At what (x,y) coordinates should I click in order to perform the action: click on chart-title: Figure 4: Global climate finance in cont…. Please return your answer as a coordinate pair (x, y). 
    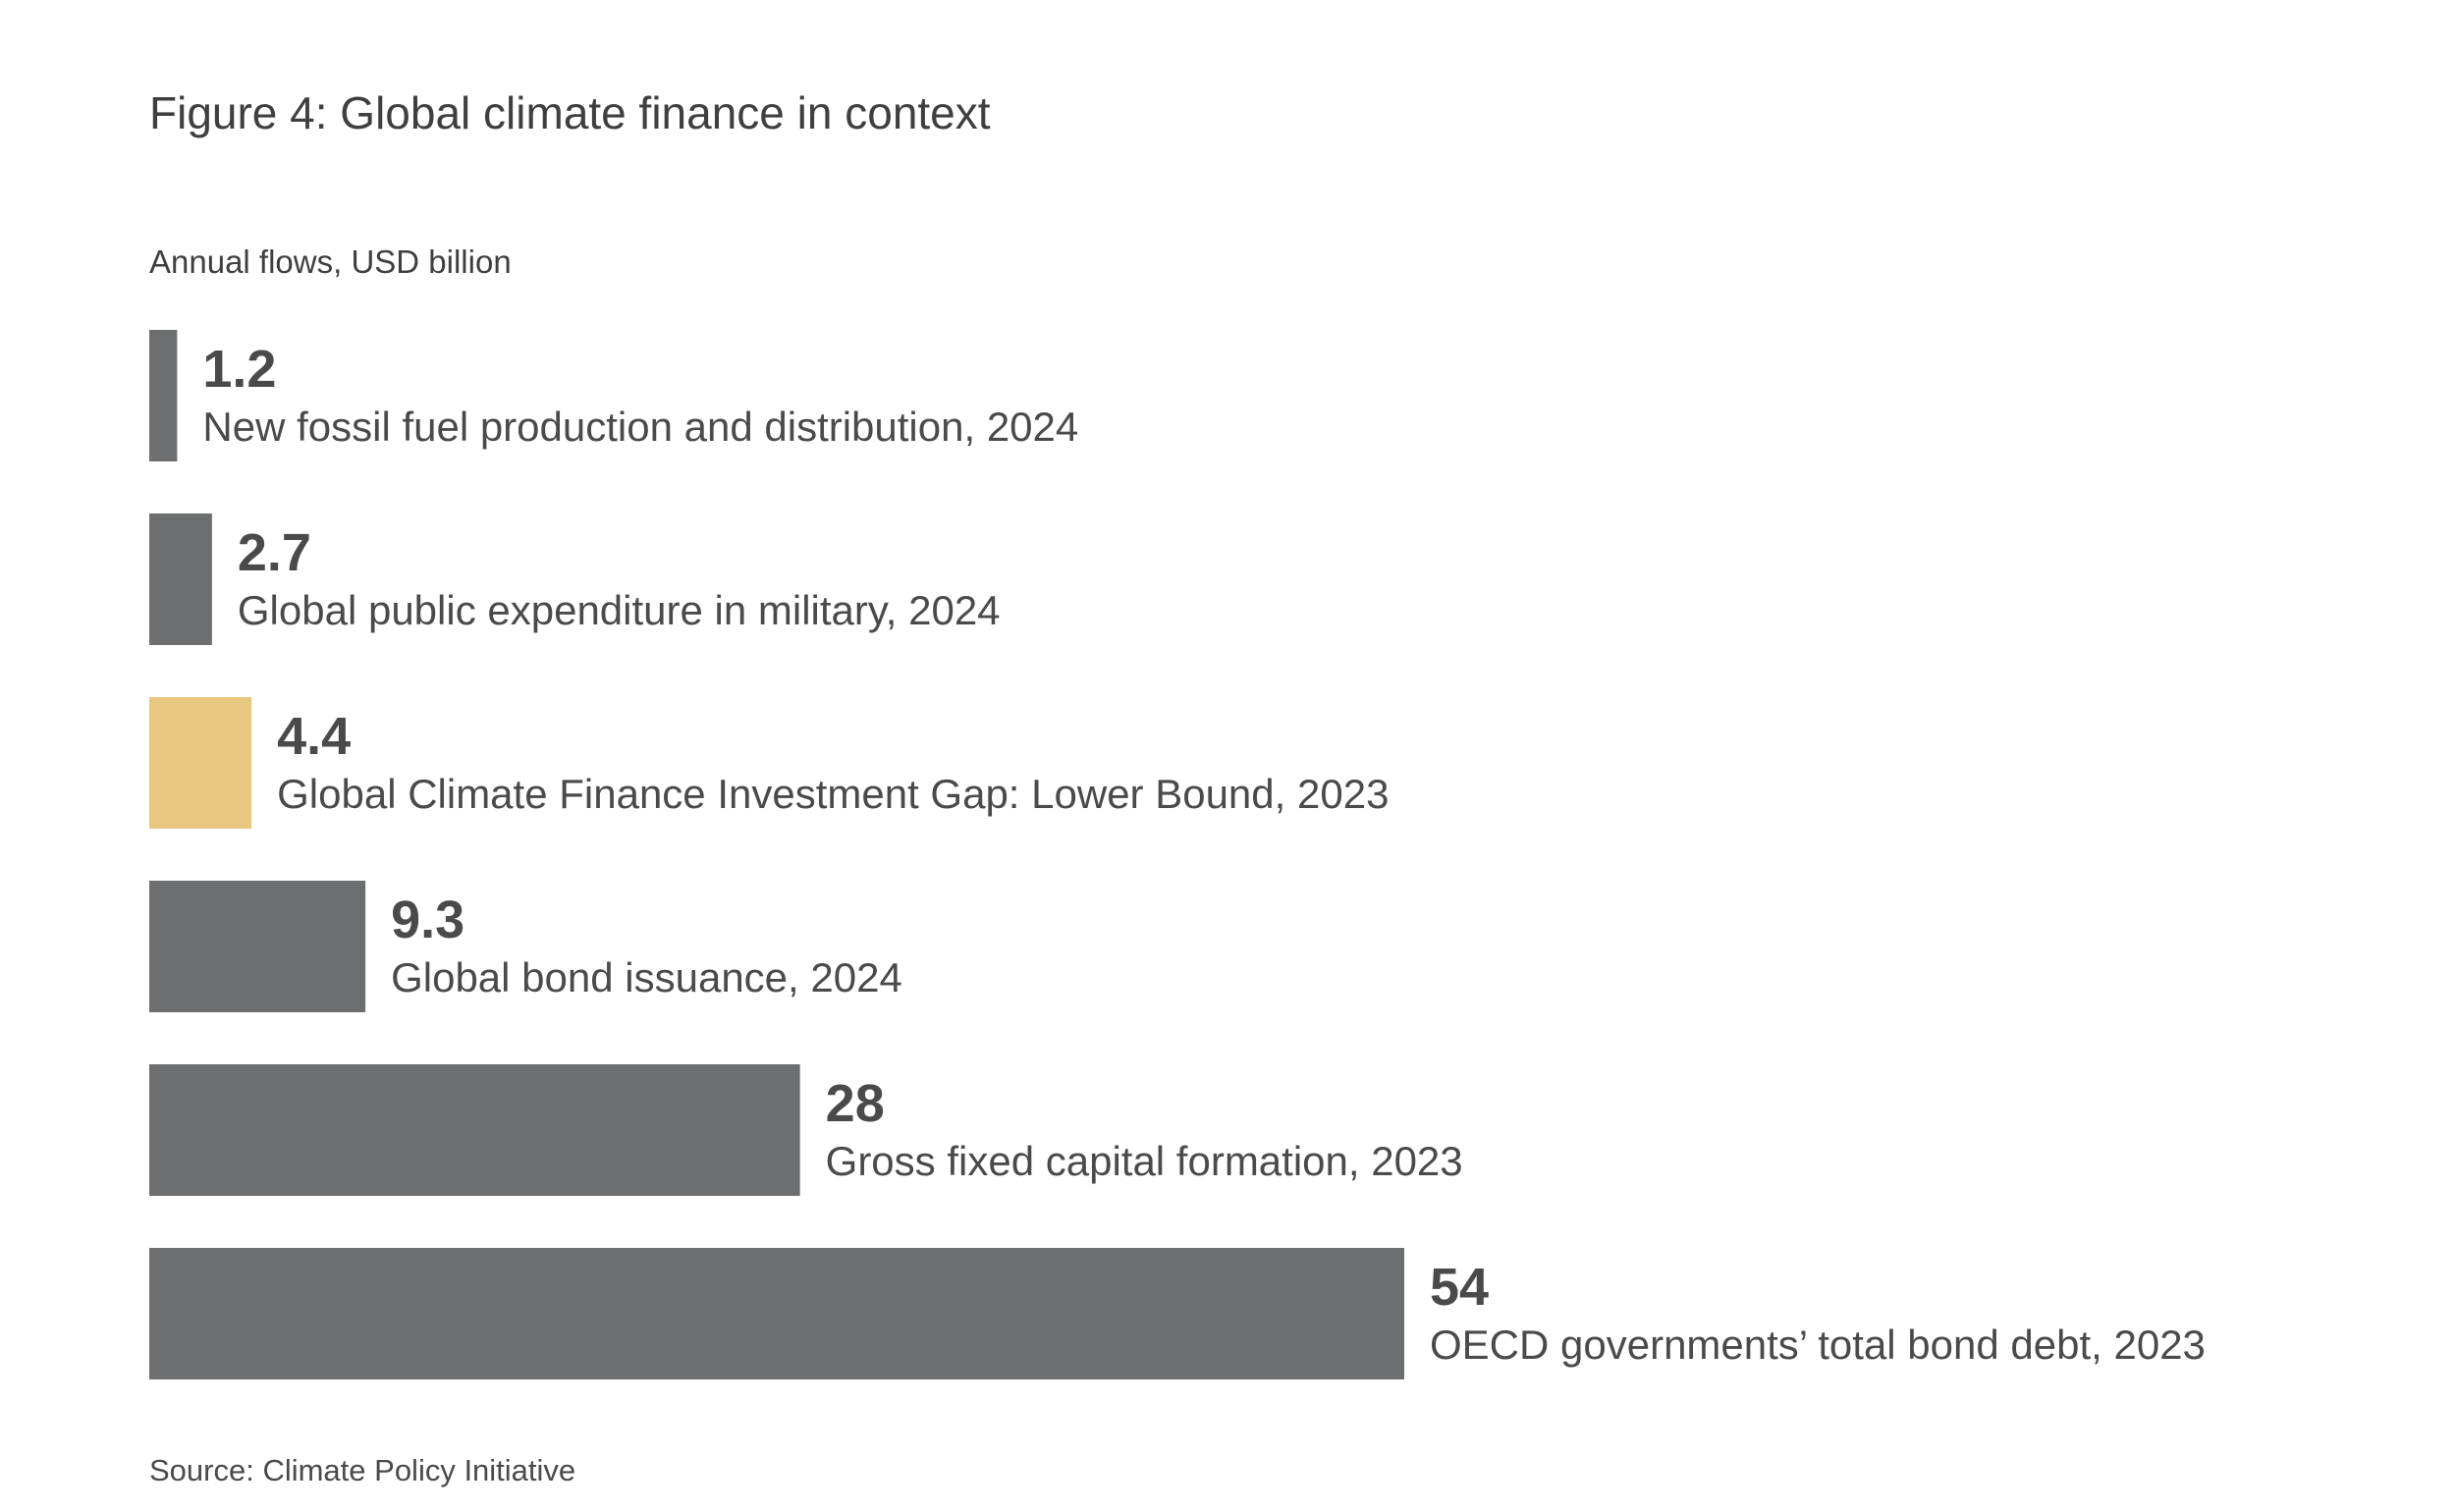
    Looking at the image, I should click on (570, 113).